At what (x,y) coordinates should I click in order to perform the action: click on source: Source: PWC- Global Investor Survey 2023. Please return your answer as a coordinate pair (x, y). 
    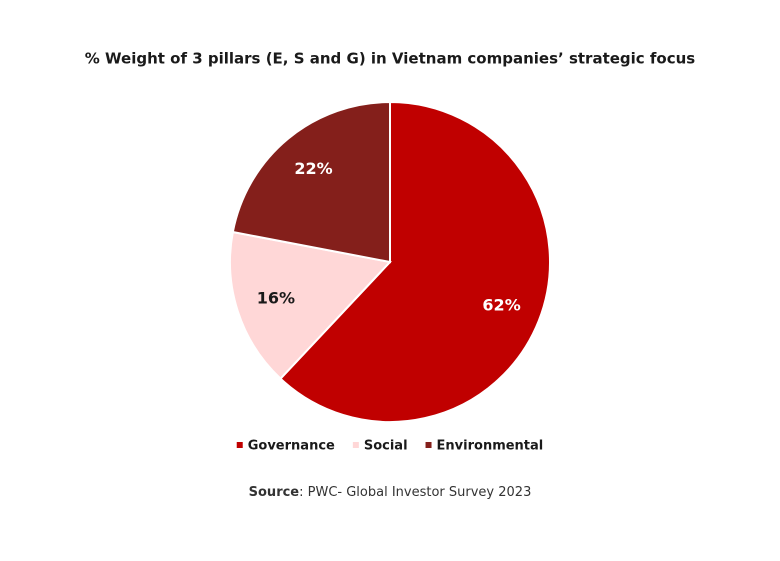
    Looking at the image, I should click on (390, 492).